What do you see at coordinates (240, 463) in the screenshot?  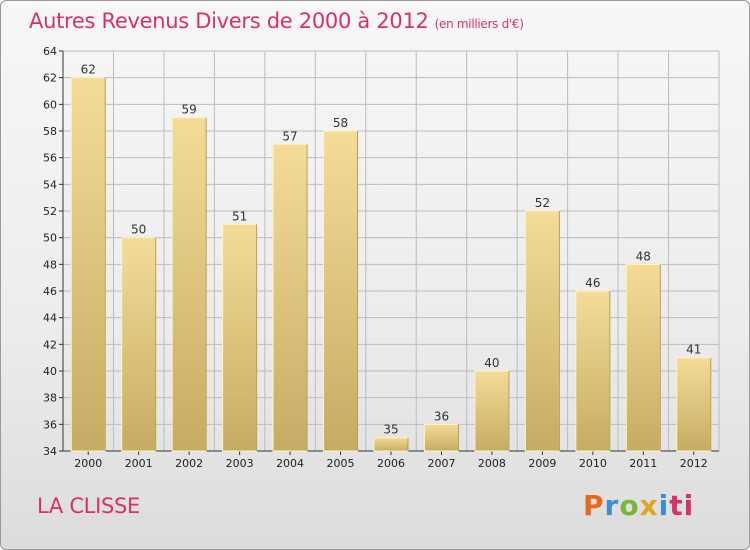 I see `x-tick-label: 2003` at bounding box center [240, 463].